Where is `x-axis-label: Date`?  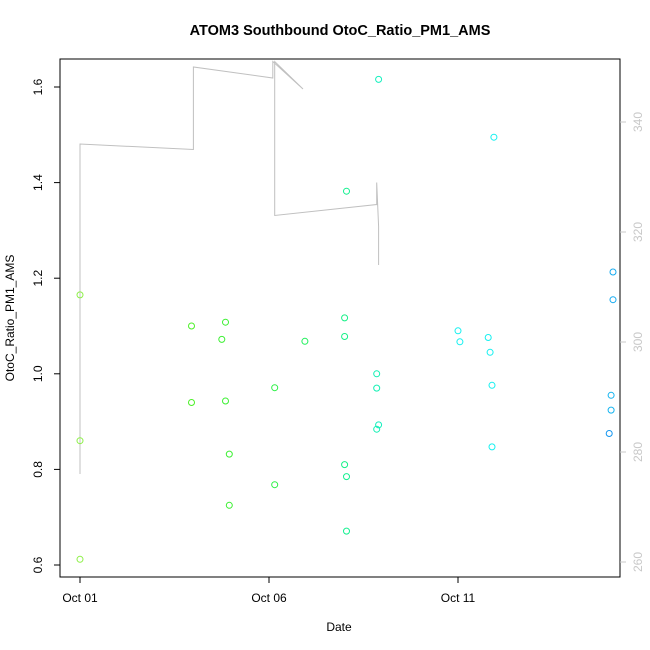 x-axis-label: Date is located at coordinates (339, 627).